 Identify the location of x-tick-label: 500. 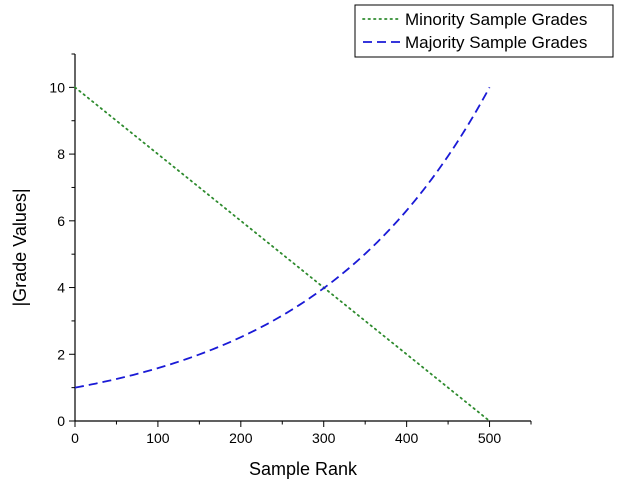
(490, 438).